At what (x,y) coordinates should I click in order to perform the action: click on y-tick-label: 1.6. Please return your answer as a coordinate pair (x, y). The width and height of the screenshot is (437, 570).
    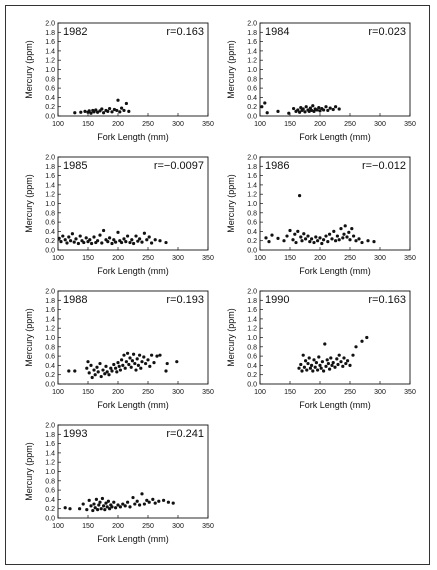
    Looking at the image, I should click on (50, 176).